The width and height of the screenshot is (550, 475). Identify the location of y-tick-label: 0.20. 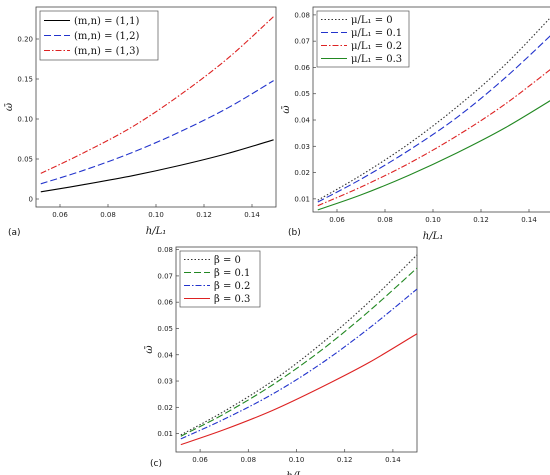
(25, 40).